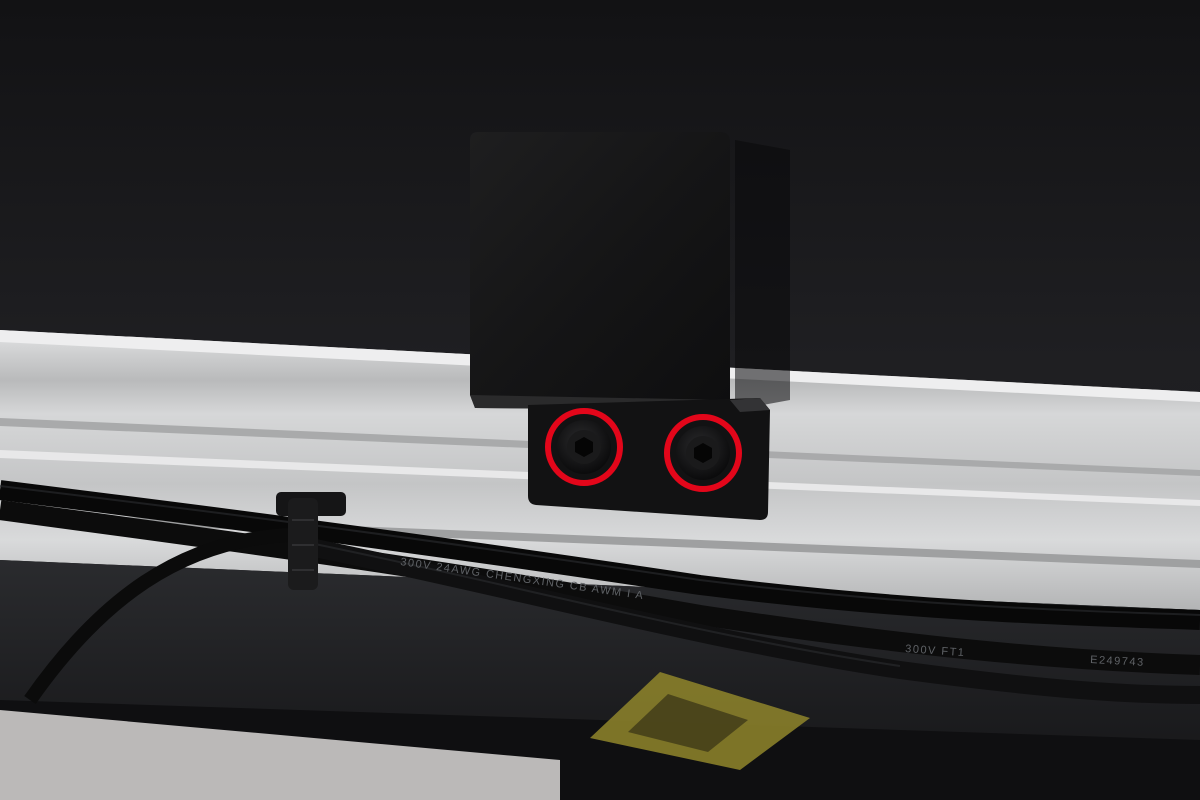 This screenshot has width=1200, height=800. What do you see at coordinates (1117, 661) in the screenshot?
I see `cable-print-3: E249743` at bounding box center [1117, 661].